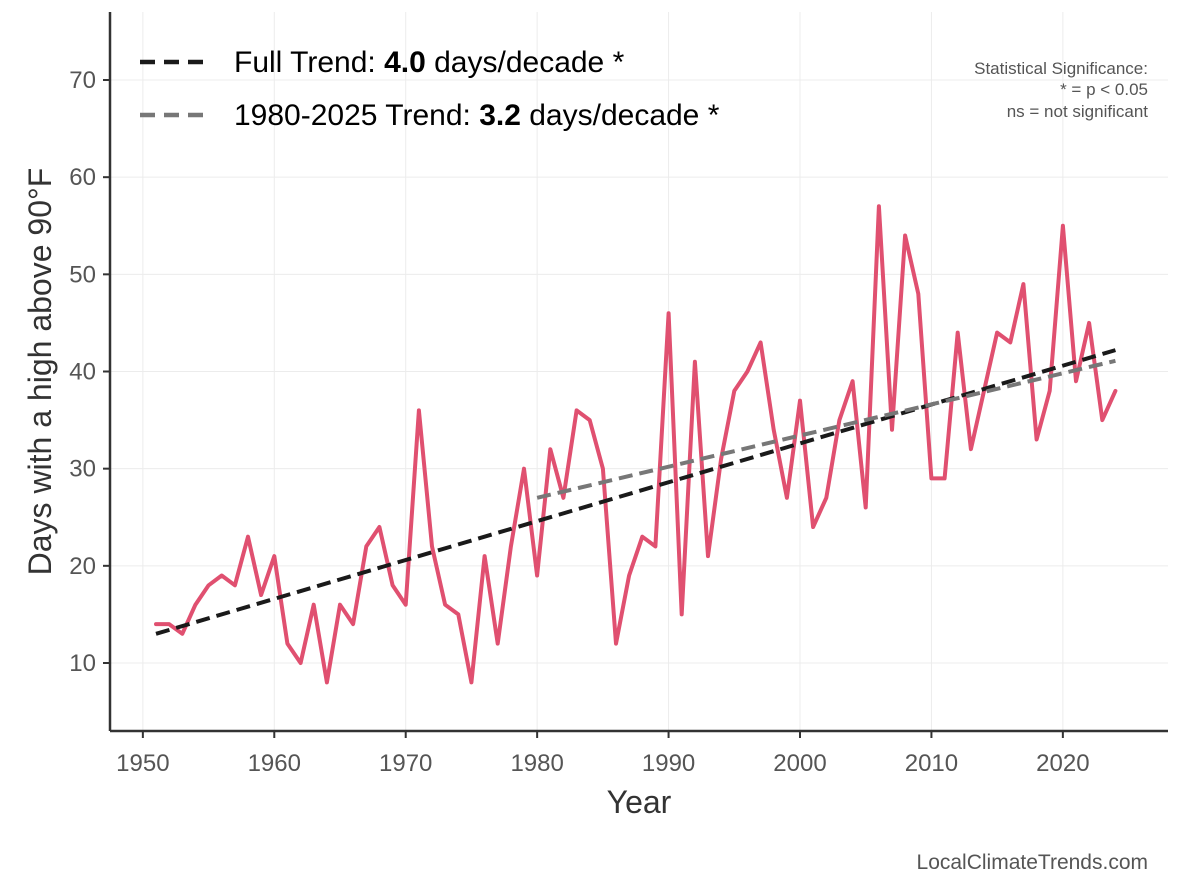 This screenshot has height=889, width=1184. What do you see at coordinates (82, 566) in the screenshot?
I see `y-tick-label: 20` at bounding box center [82, 566].